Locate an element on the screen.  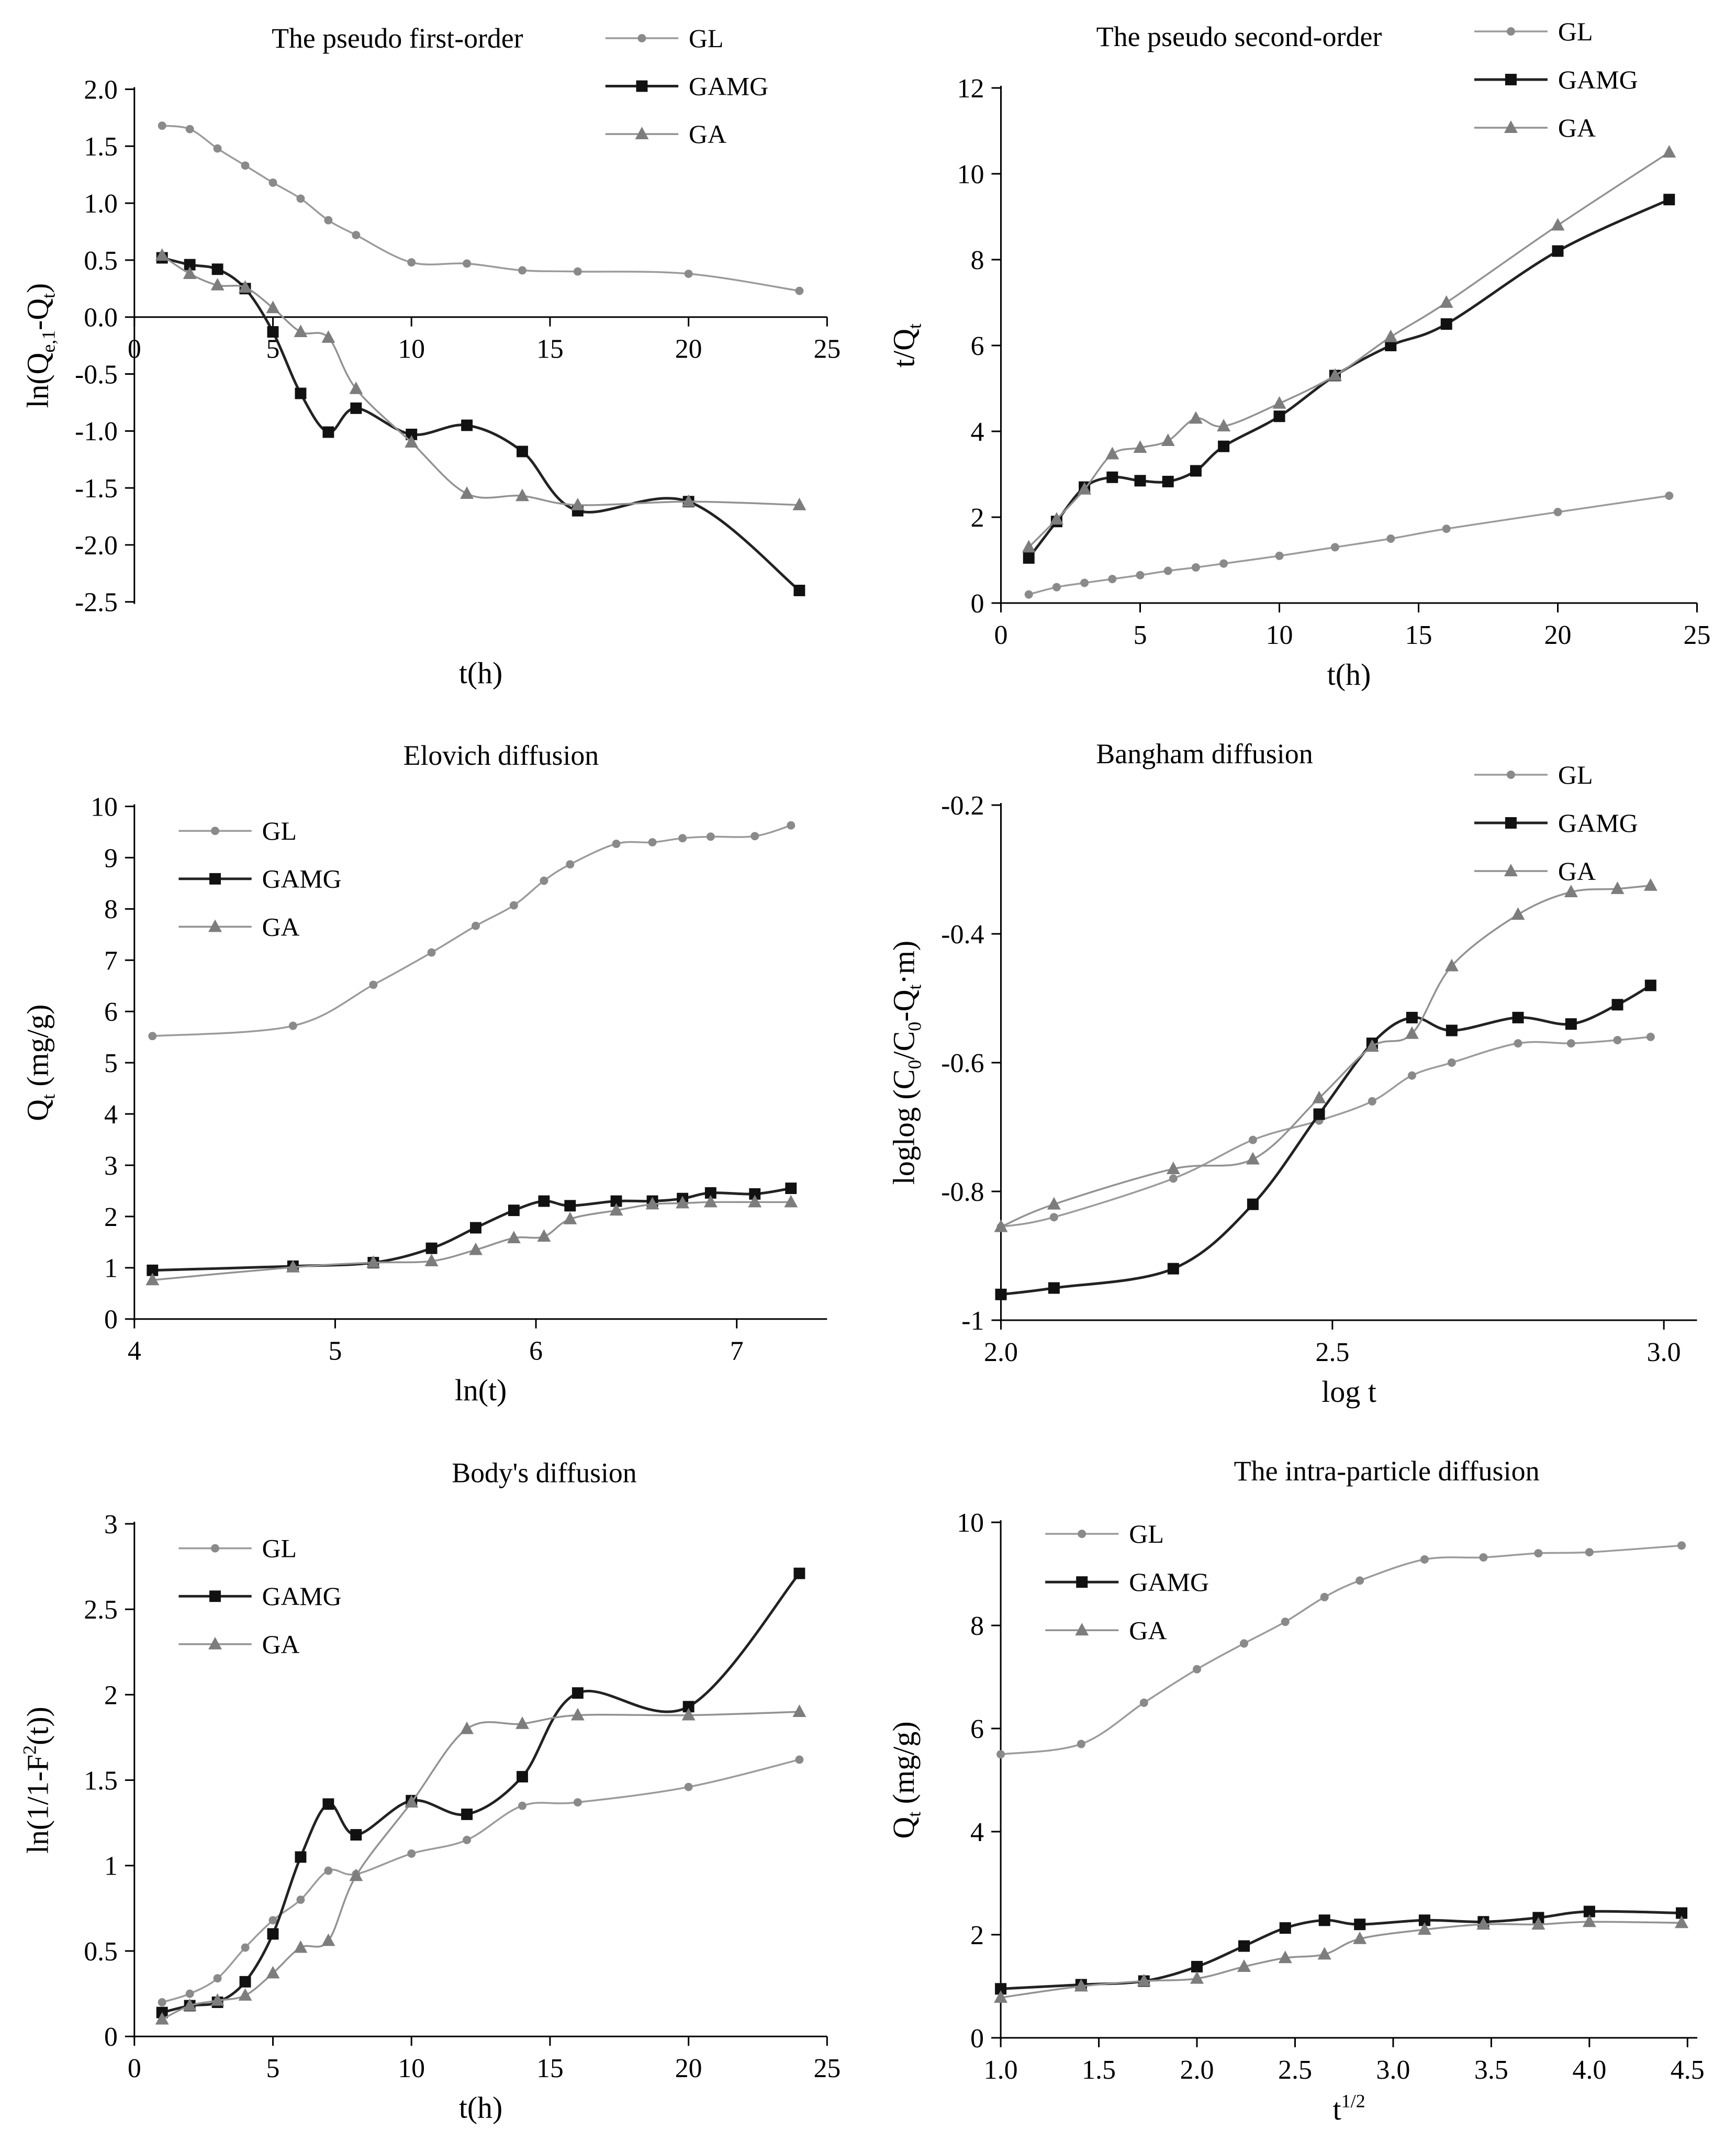
x-tick-label: 5 is located at coordinates (273, 2068).